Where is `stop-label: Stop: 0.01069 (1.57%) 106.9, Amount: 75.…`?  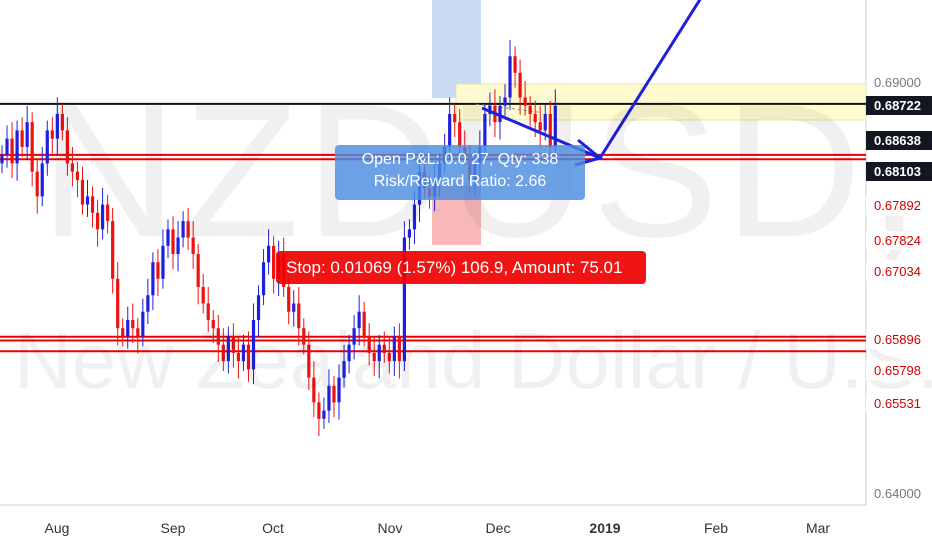
stop-label: Stop: 0.01069 (1.57%) 106.9, Amount: 75.… is located at coordinates (461, 267).